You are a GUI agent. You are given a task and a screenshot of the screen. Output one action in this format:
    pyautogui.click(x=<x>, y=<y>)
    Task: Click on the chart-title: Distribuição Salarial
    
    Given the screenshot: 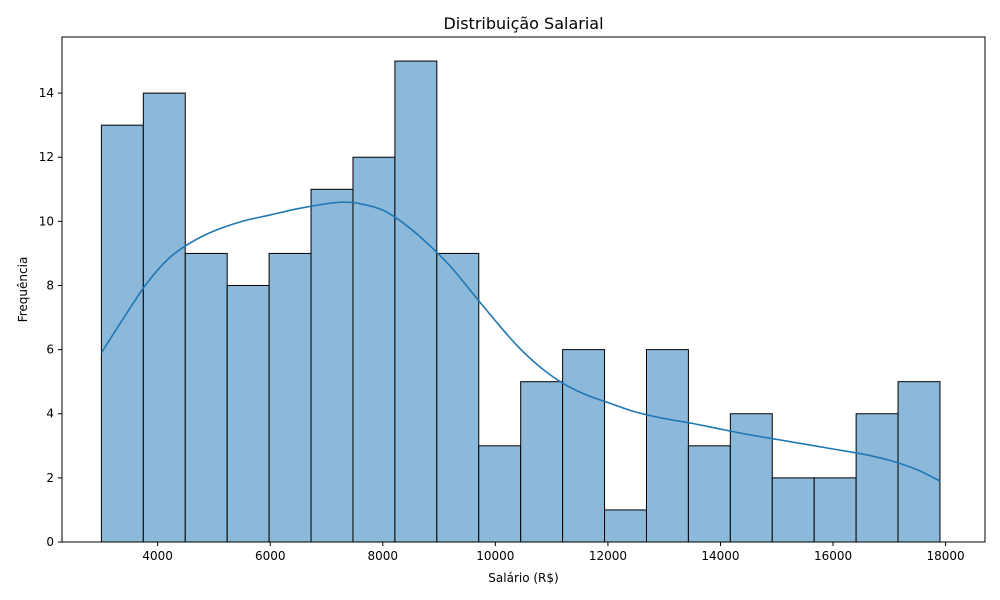 What is the action you would take?
    pyautogui.click(x=523, y=23)
    